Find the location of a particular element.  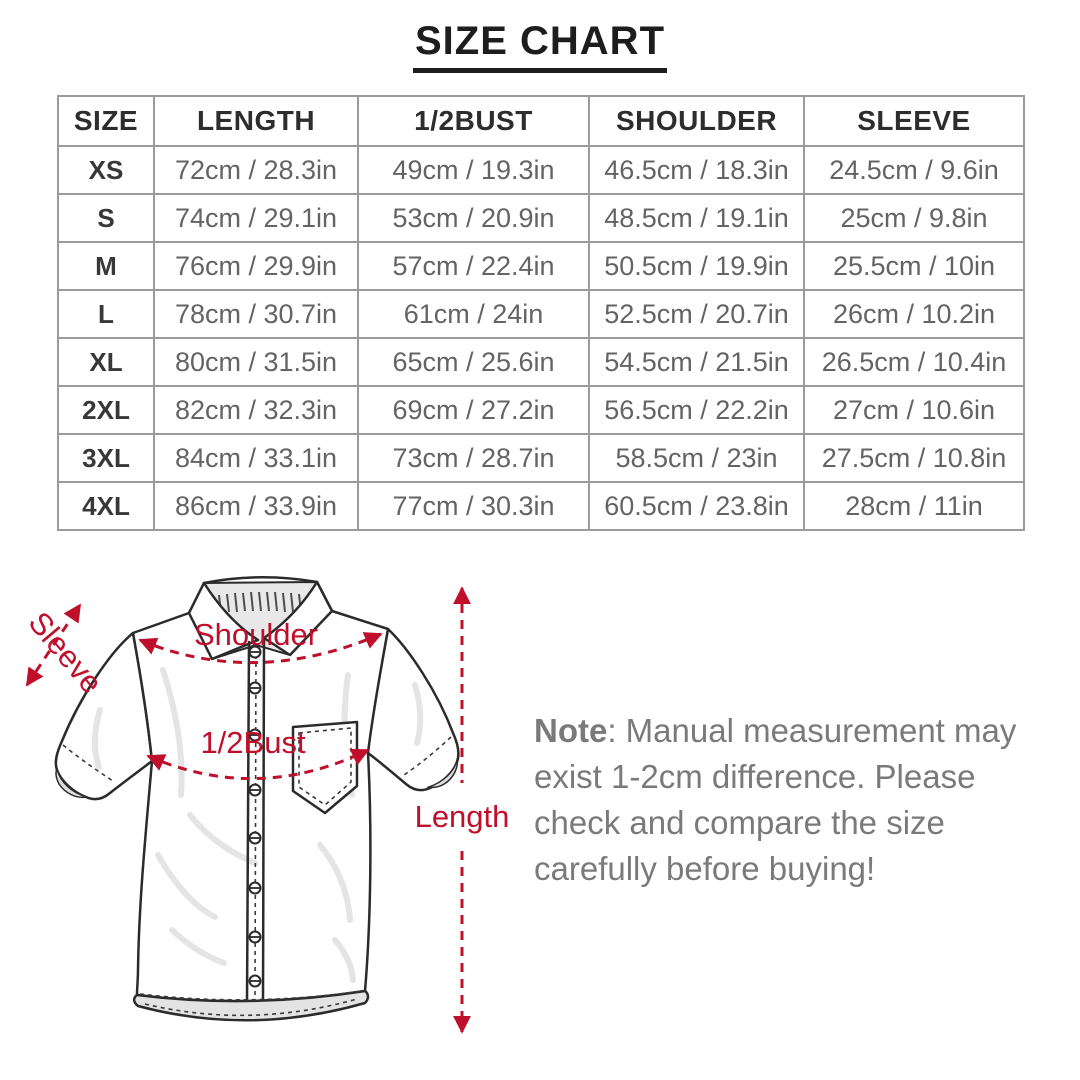

length-cell: 78cm / 30.7in is located at coordinates (256, 314).